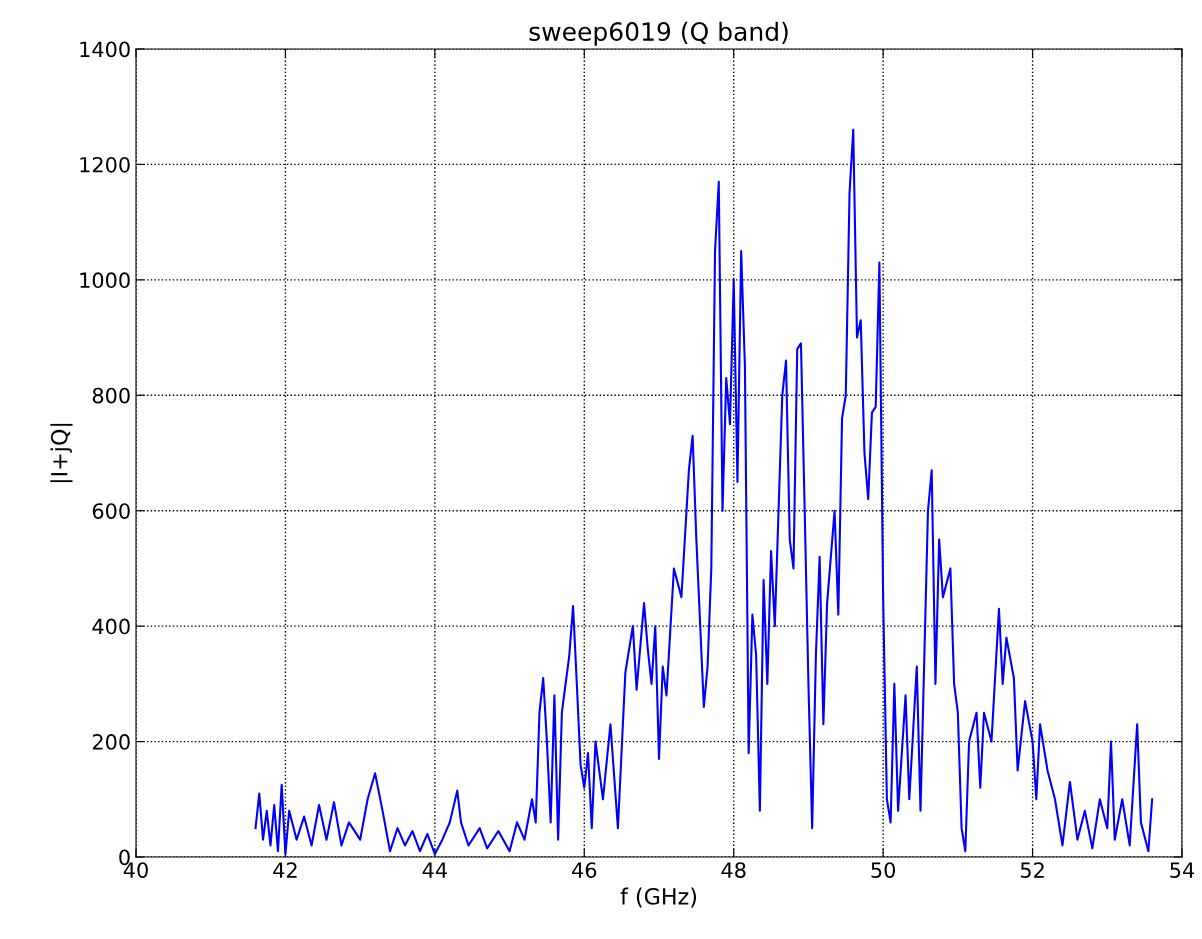 This screenshot has width=1202, height=939. I want to click on x-tick-label: 50, so click(883, 870).